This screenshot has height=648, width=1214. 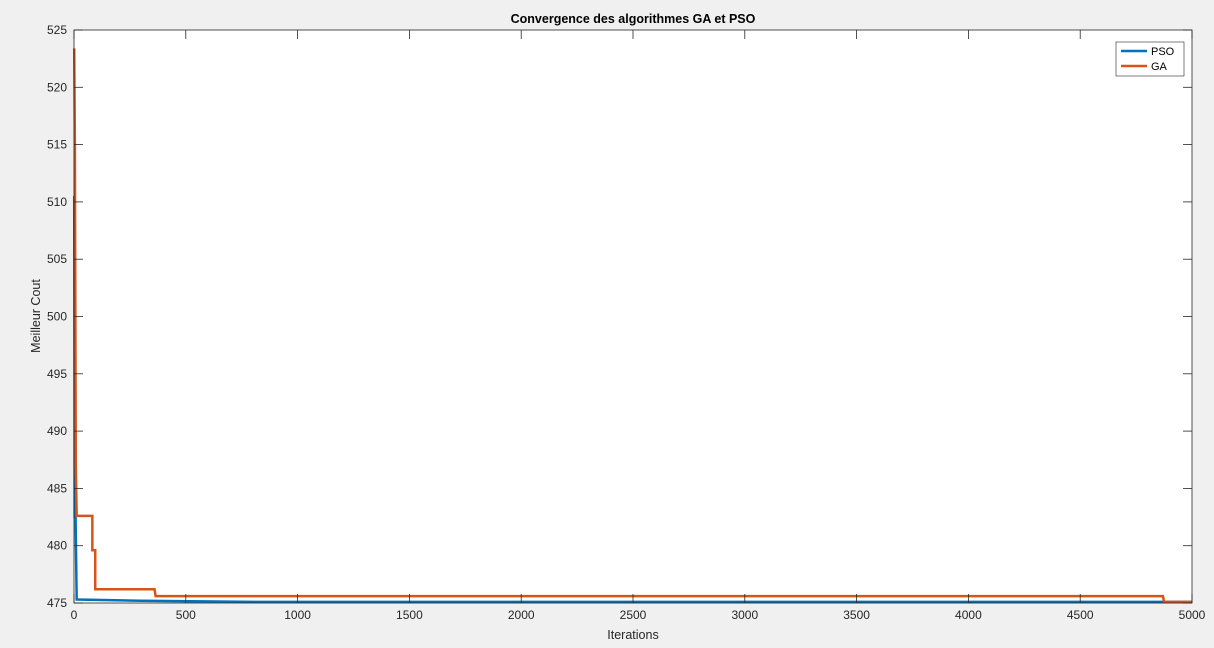 What do you see at coordinates (1159, 67) in the screenshot?
I see `legend-label-ga: GA` at bounding box center [1159, 67].